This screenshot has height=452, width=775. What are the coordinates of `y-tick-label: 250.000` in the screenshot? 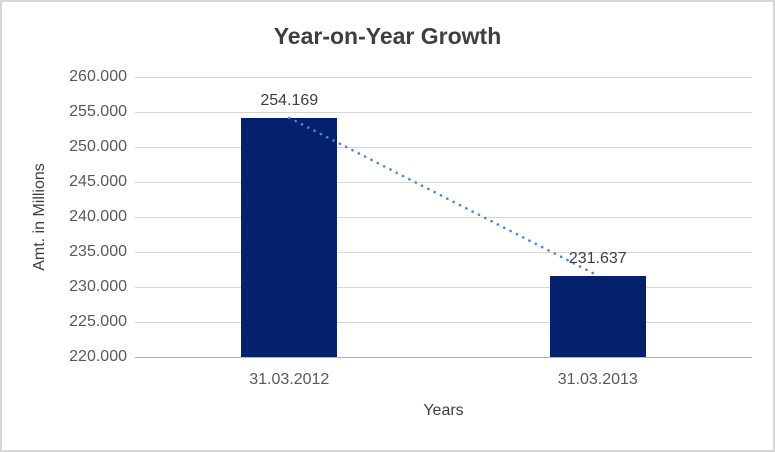 It's located at (98, 146).